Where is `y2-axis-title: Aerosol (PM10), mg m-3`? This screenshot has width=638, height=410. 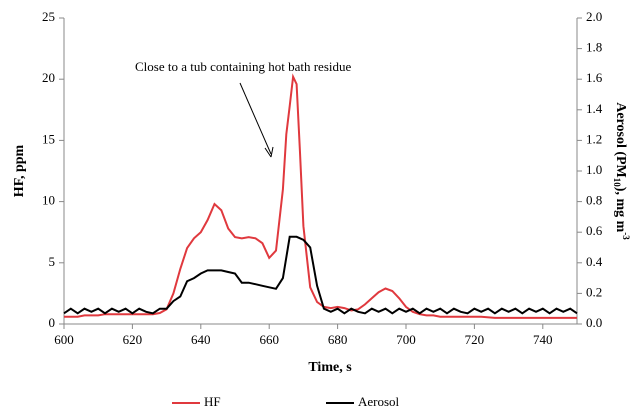 y2-axis-title: Aerosol (PM10), mg m-3 is located at coordinates (621, 171).